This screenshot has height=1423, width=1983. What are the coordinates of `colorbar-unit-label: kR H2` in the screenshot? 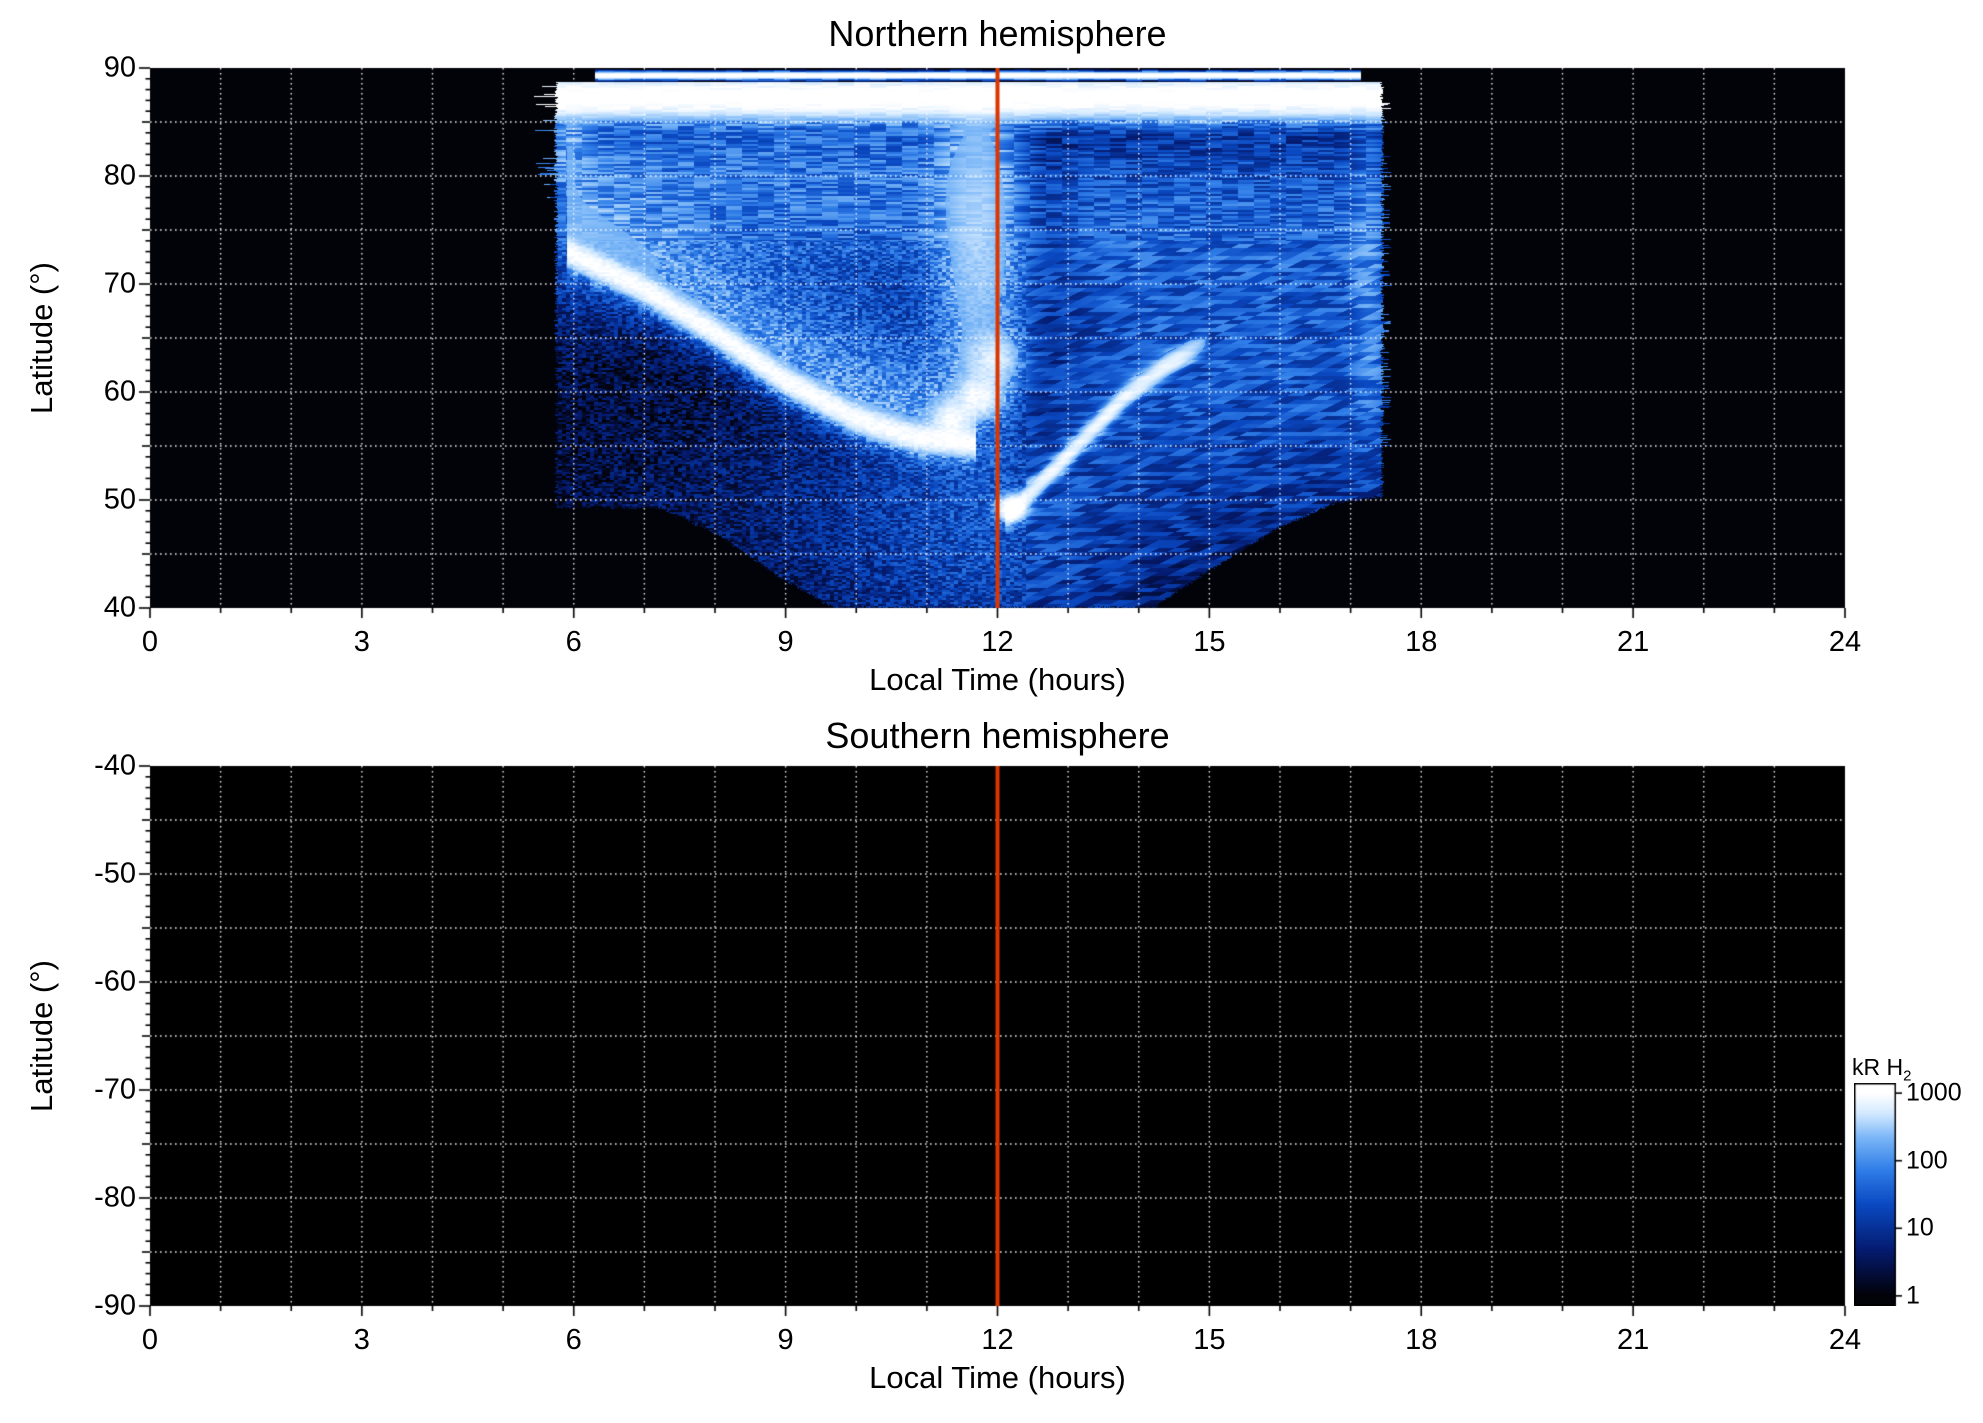 It's located at (1881, 1070).